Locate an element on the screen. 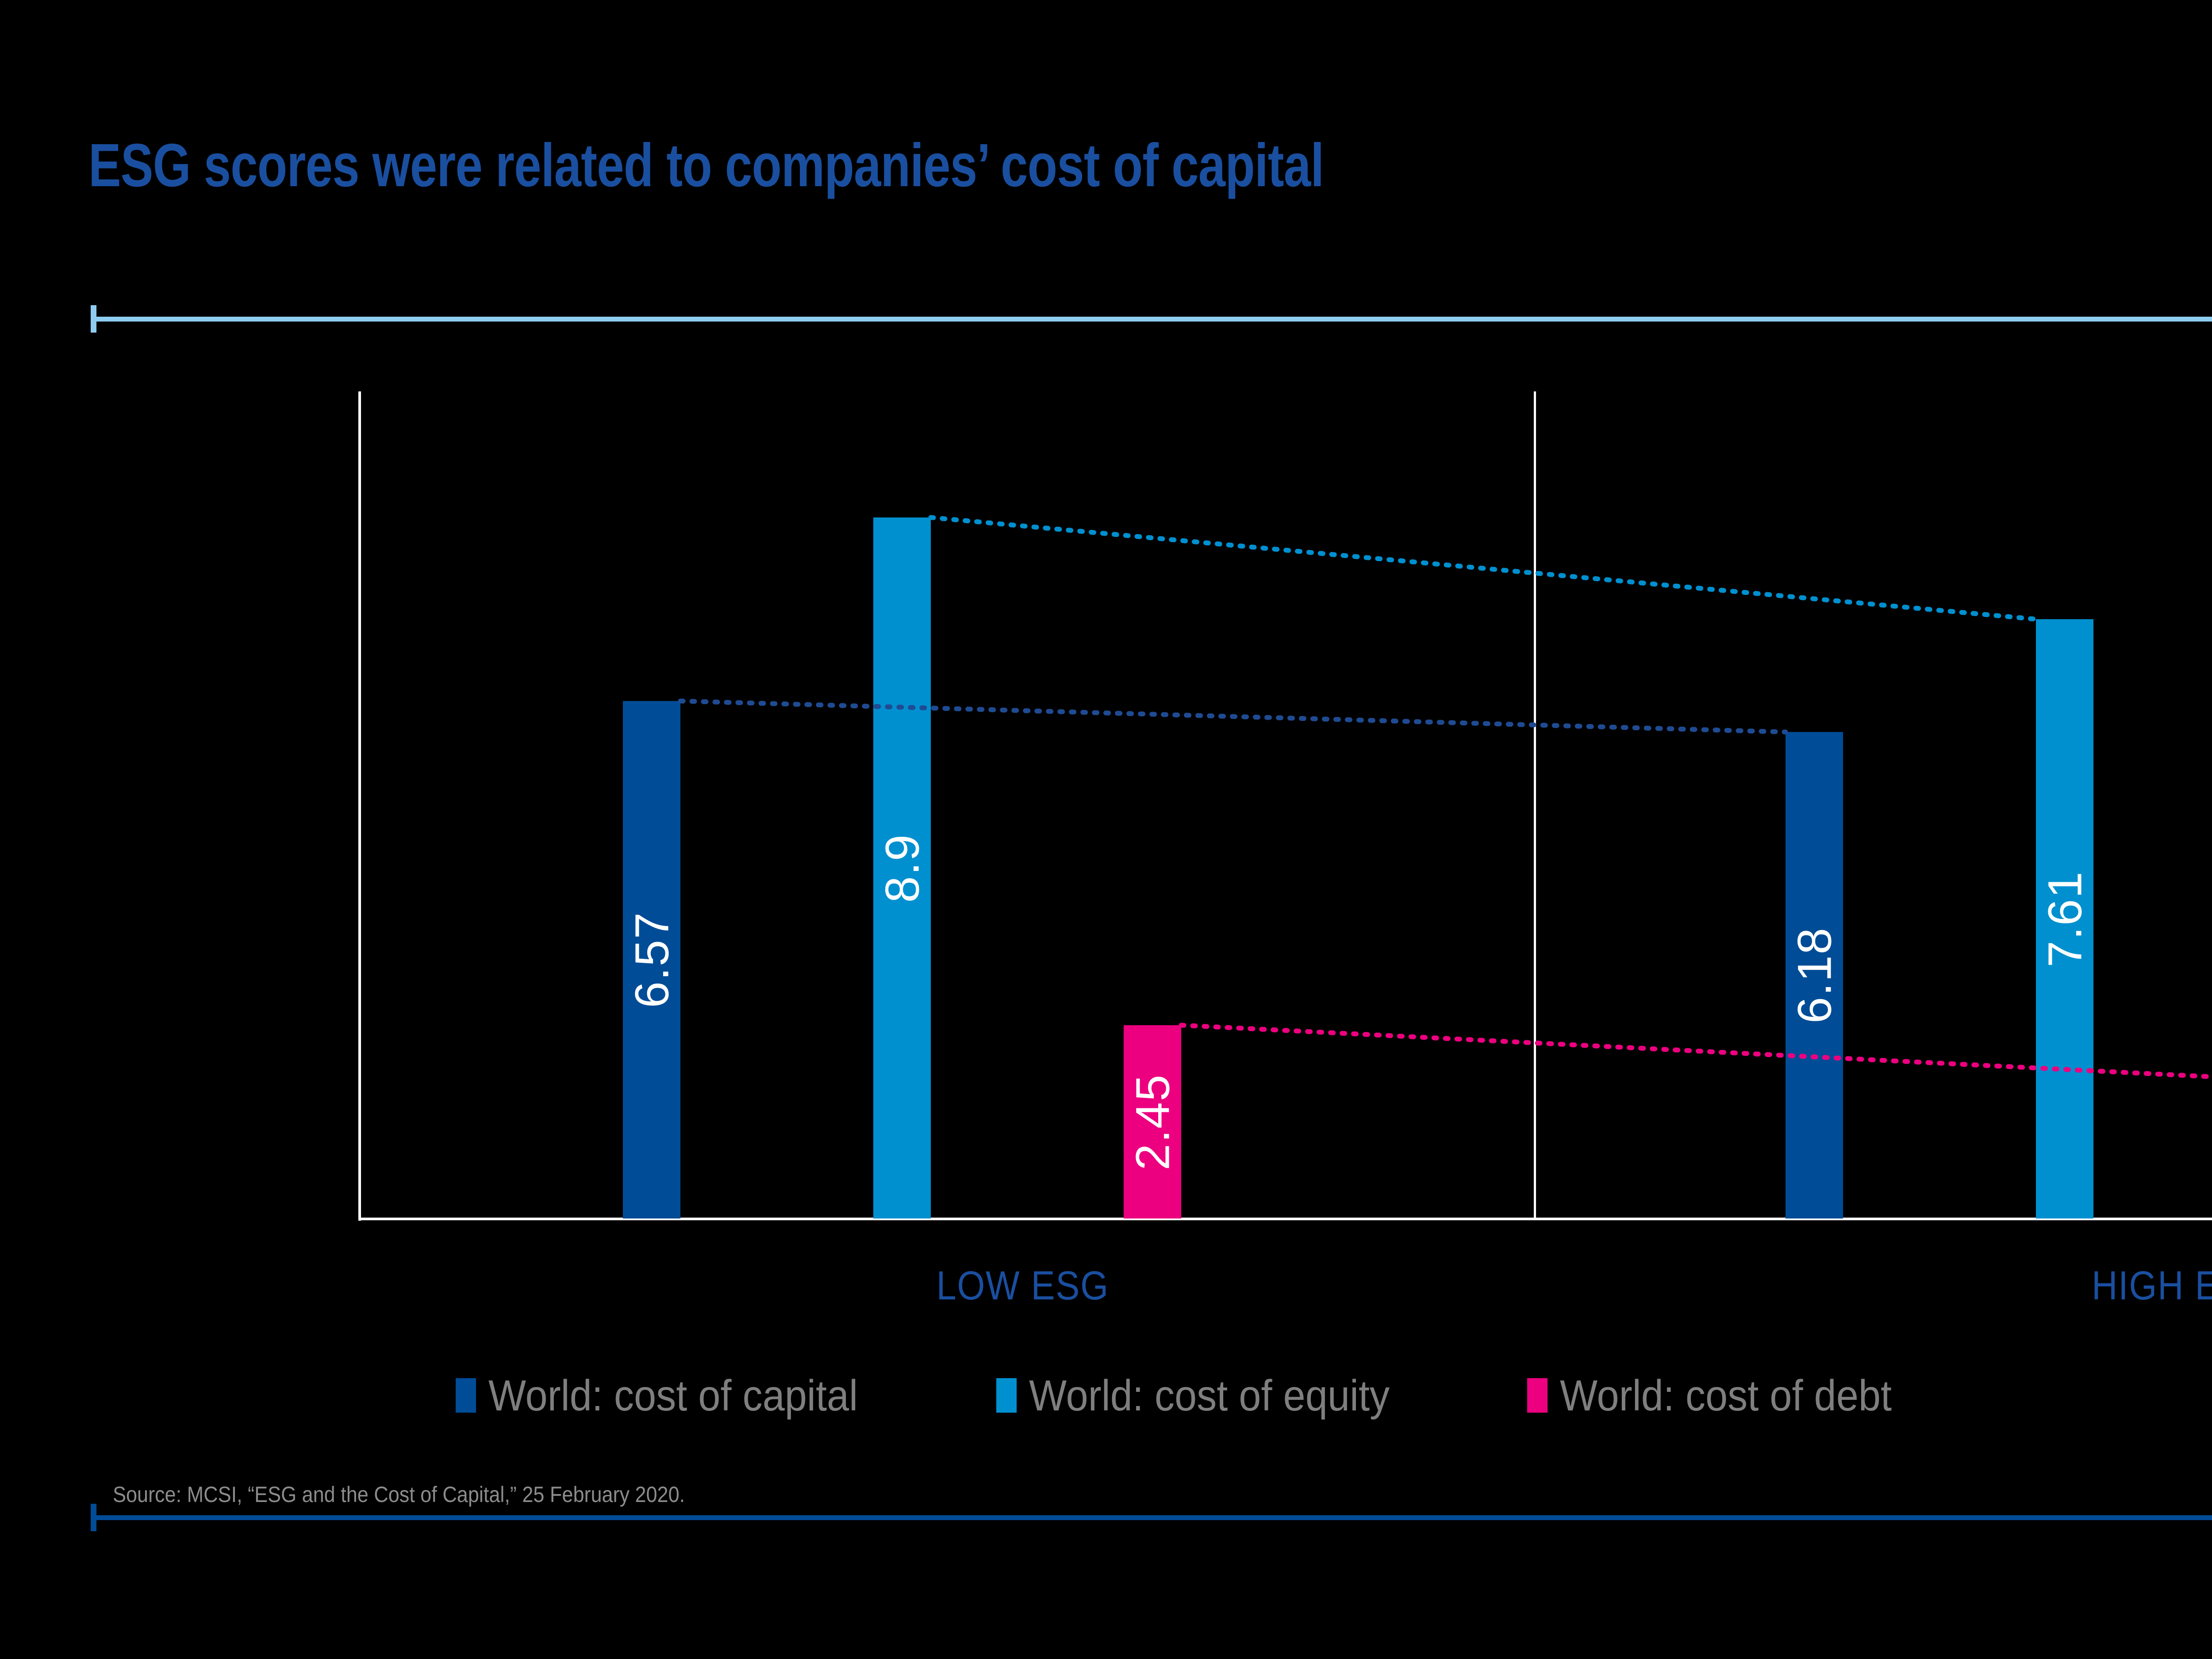 The height and width of the screenshot is (1659, 2212). bar-value-label: 6.18 is located at coordinates (1814, 975).